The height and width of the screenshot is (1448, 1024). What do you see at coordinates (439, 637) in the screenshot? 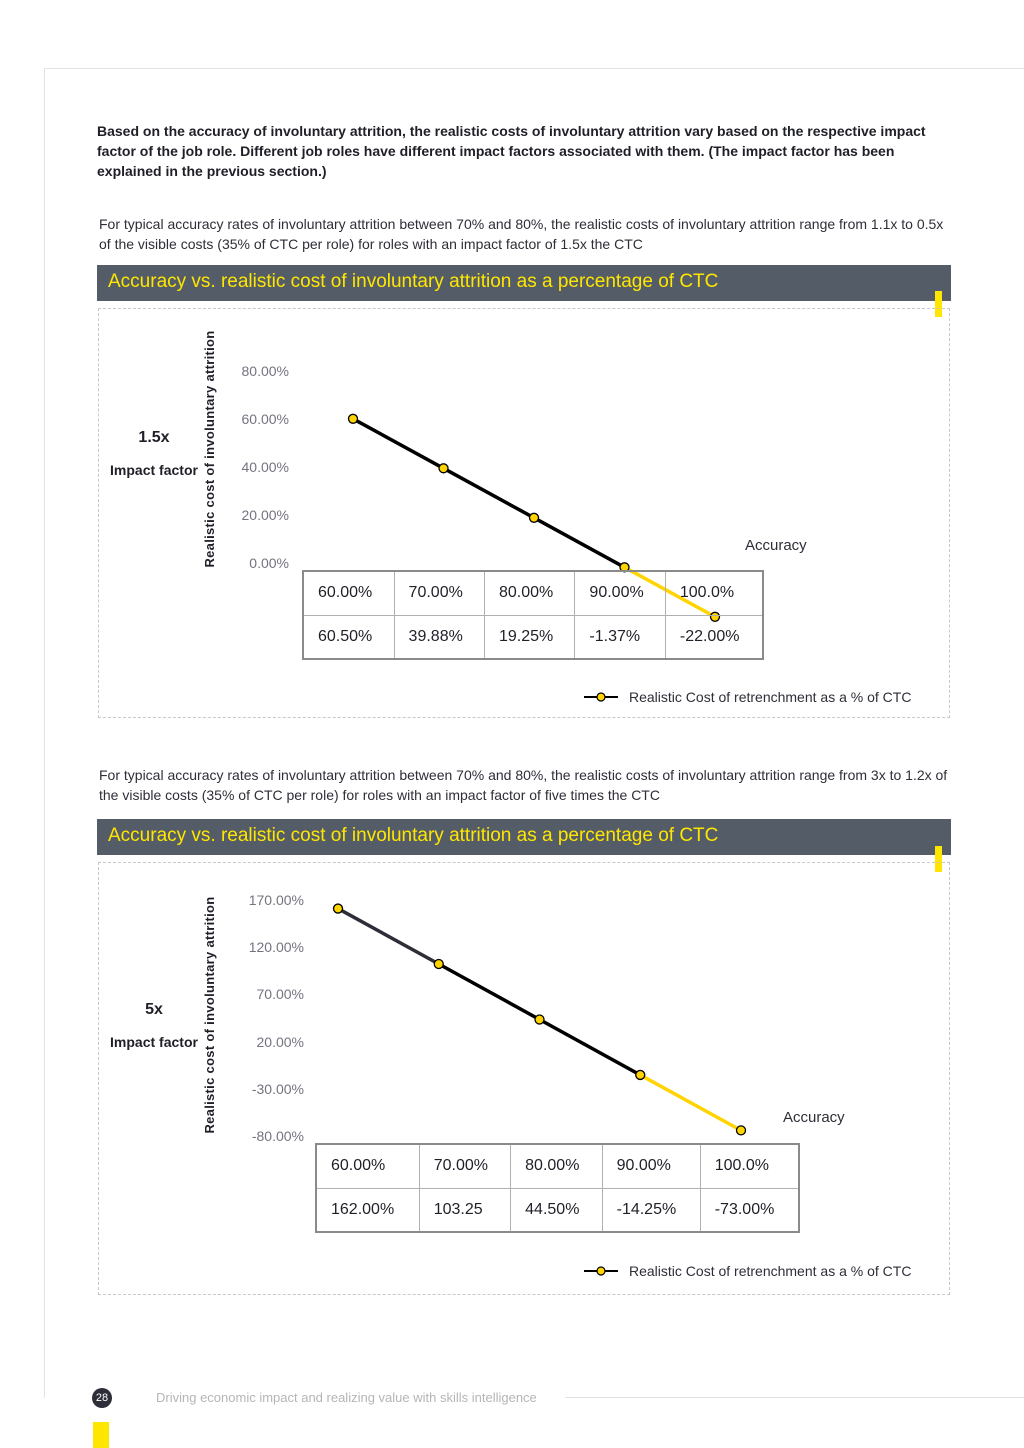
I see `table-cell: 39.88%` at bounding box center [439, 637].